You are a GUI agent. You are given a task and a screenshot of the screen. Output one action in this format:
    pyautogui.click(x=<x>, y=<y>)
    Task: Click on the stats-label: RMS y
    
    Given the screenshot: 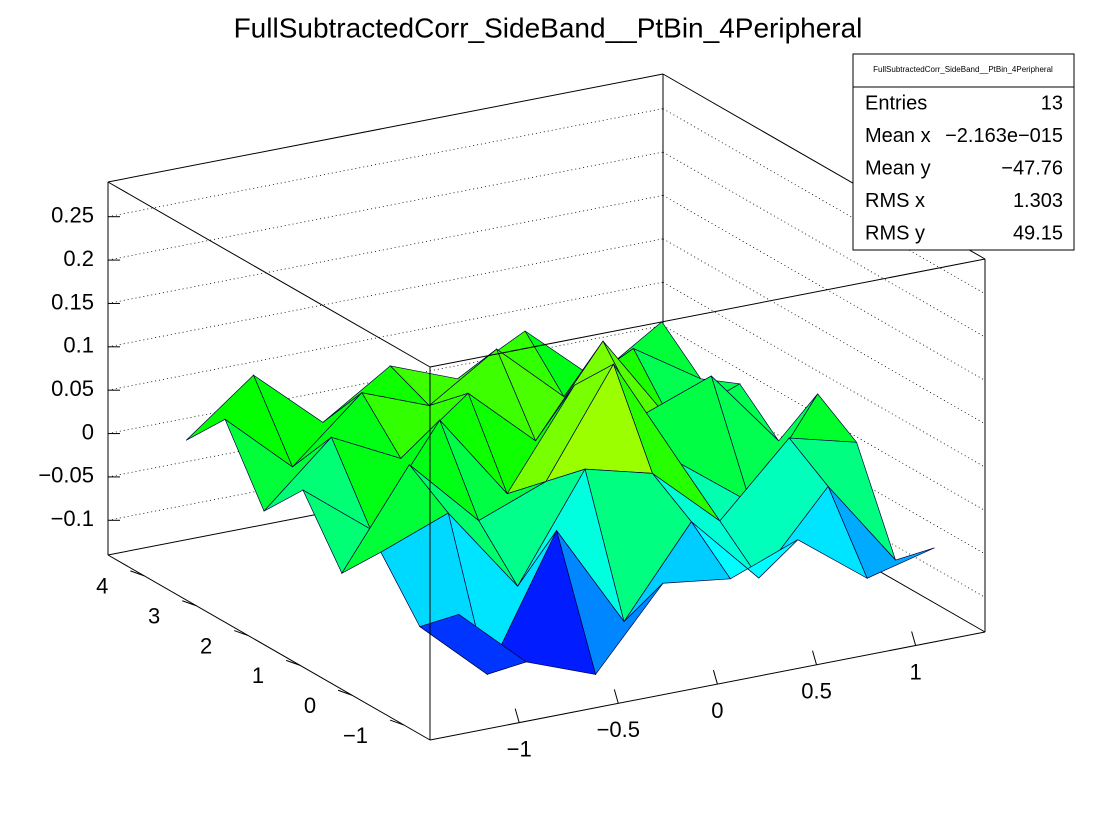 What is the action you would take?
    pyautogui.click(x=895, y=233)
    